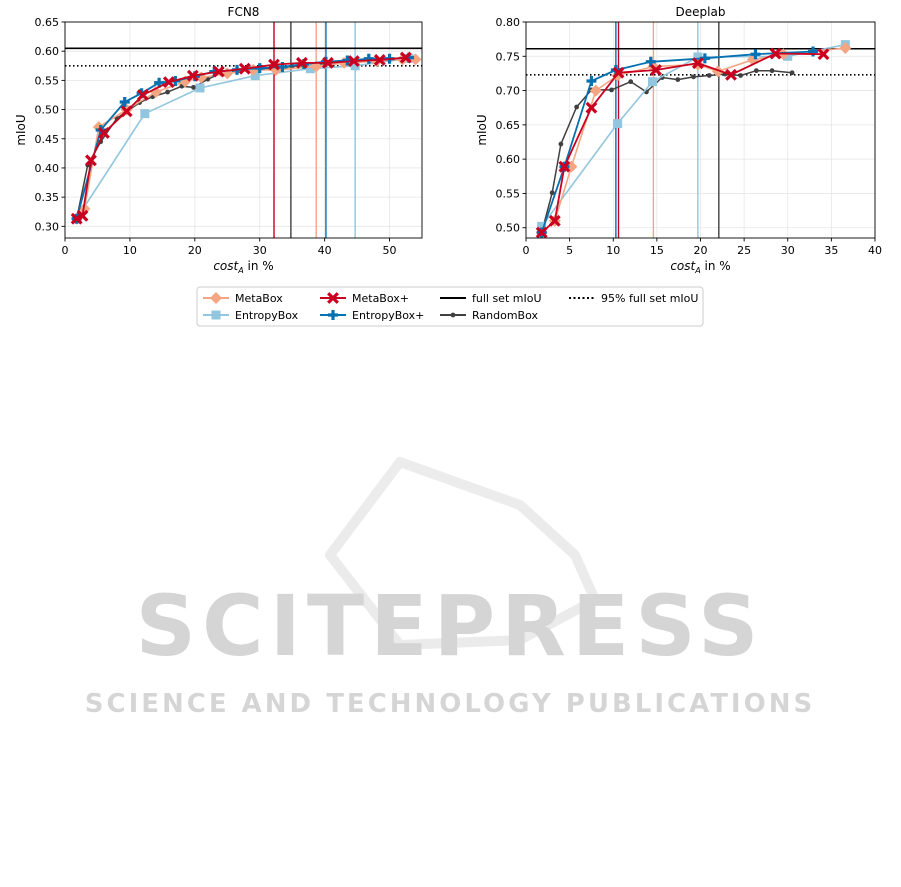 The image size is (901, 887). What do you see at coordinates (744, 250) in the screenshot?
I see `x-tick-label: 25` at bounding box center [744, 250].